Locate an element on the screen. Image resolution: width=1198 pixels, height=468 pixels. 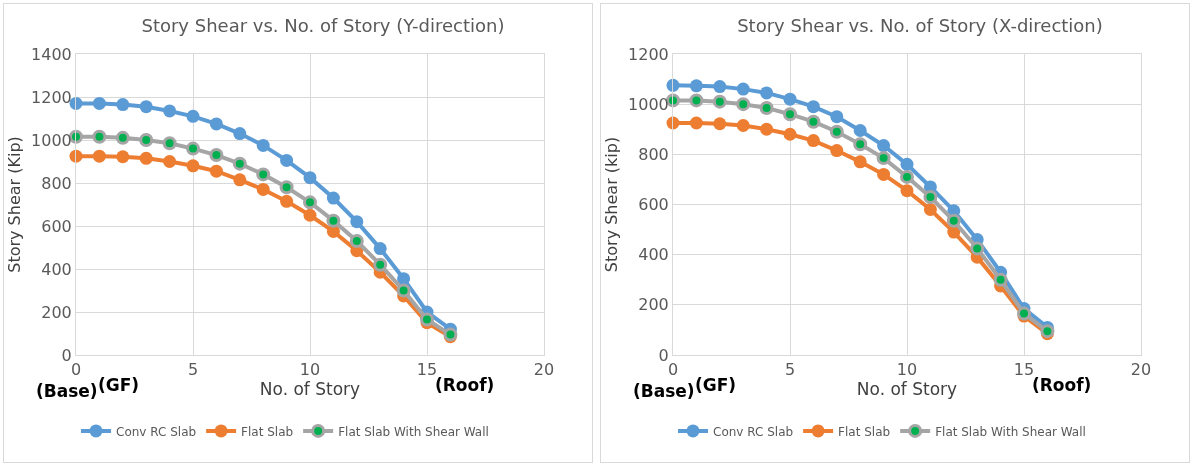
chart-title: Story Shear vs. No. of Story (X-direction) is located at coordinates (920, 26).